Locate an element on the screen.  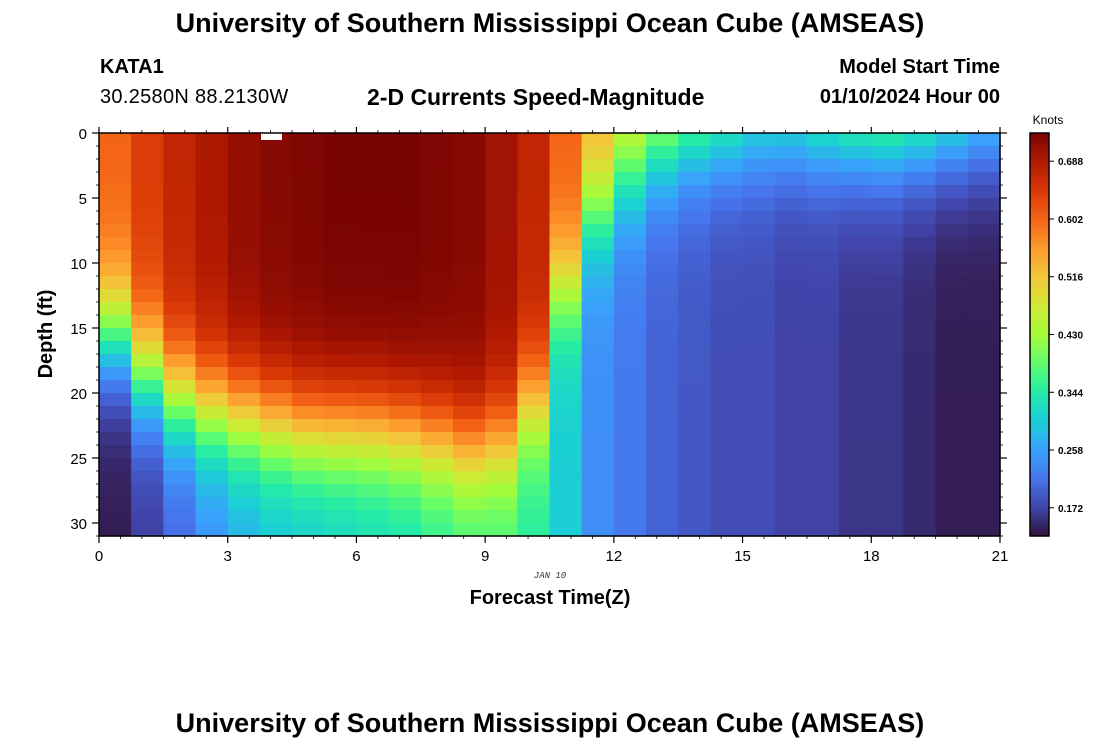
y-tick-label: 20 is located at coordinates (78, 394).